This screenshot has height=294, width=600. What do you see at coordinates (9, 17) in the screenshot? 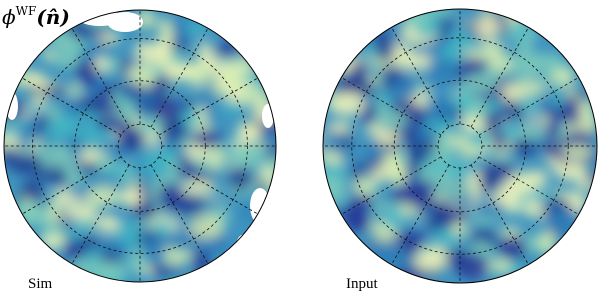
I see `title-symbol: ϕ` at bounding box center [9, 17].